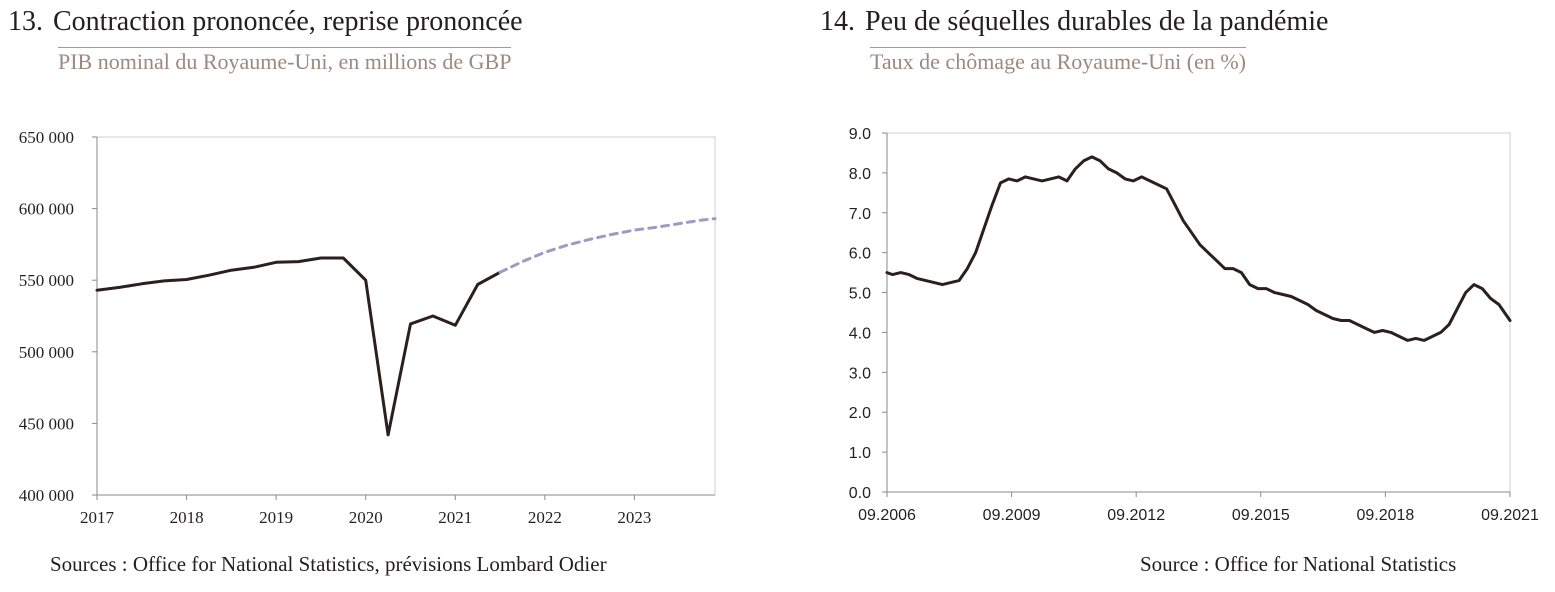 This screenshot has height=592, width=1555. Describe the element at coordinates (1385, 515) in the screenshot. I see `x-tick-label: 09.2018` at that location.